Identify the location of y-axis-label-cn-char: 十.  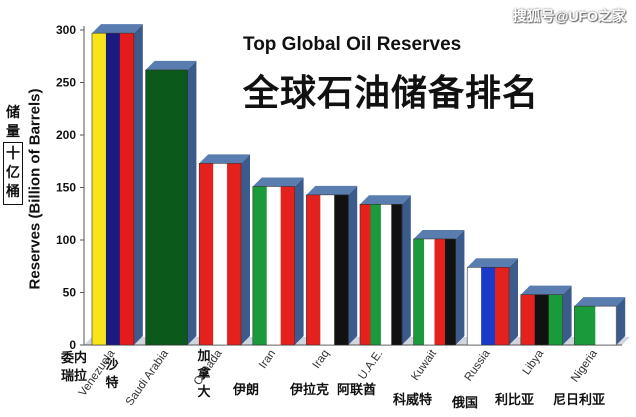
(13, 154).